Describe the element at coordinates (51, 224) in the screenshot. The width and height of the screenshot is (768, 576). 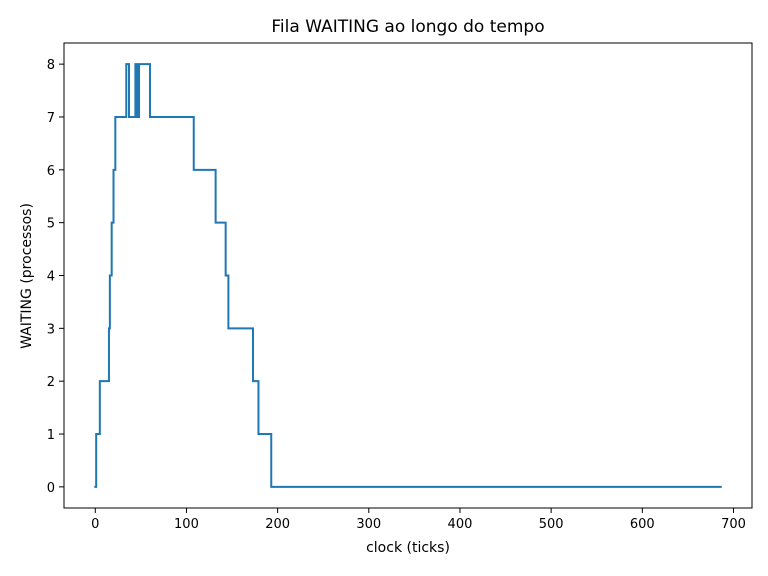
I see `y-tick-label: 5` at that location.